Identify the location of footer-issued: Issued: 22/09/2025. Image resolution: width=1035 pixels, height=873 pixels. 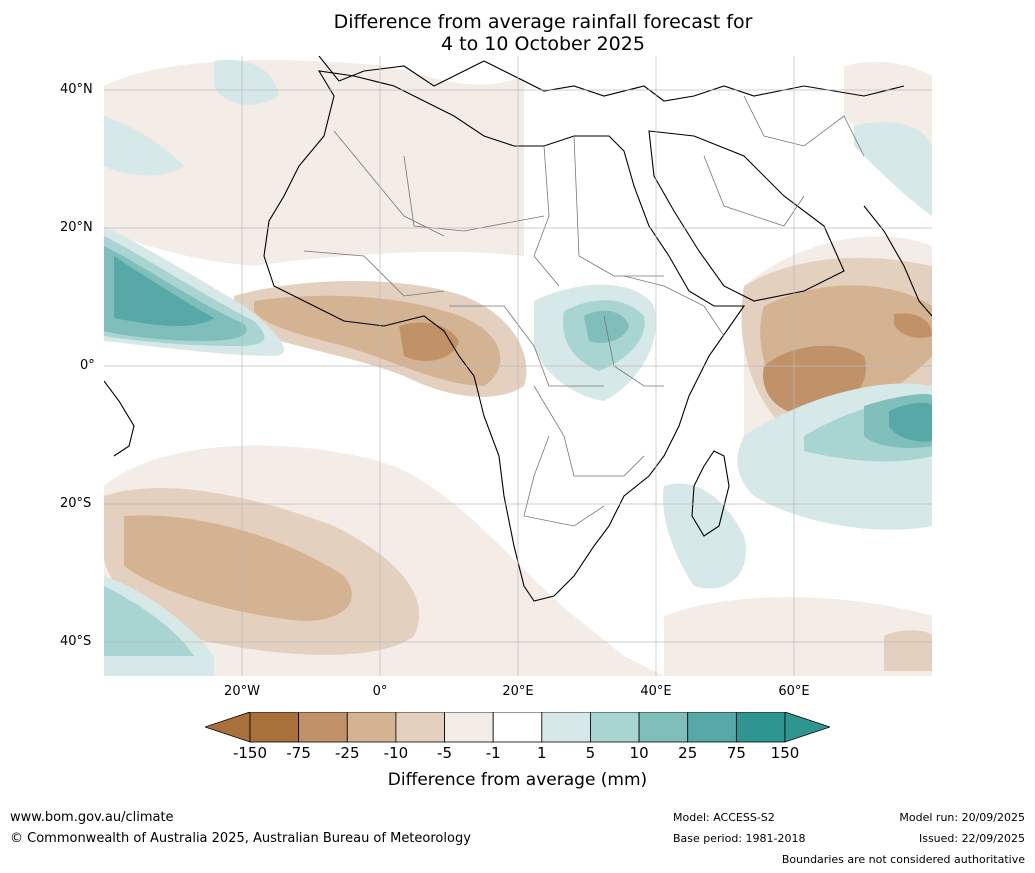
(971, 838).